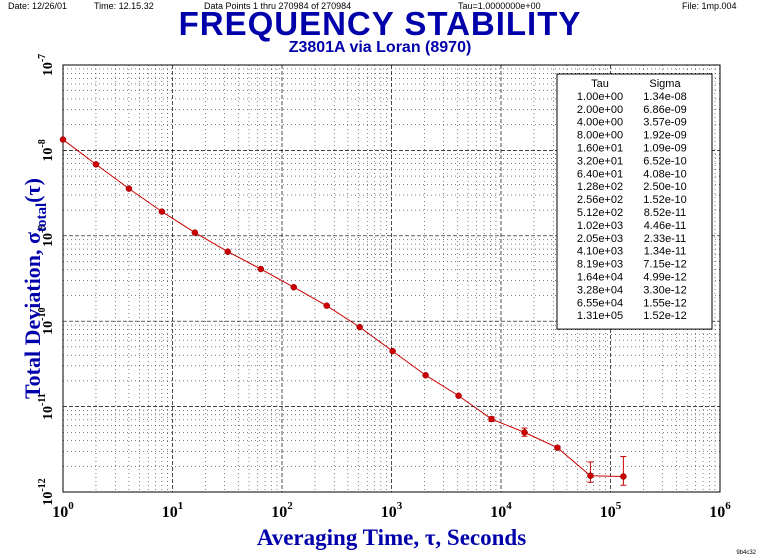 The image size is (760, 558). Describe the element at coordinates (600, 136) in the screenshot. I see `data-table-tau-cell: 8.00e+00` at that location.